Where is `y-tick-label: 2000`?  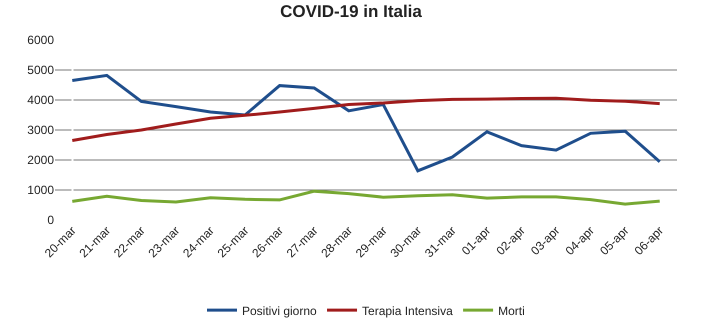 y-tick-label: 2000 is located at coordinates (40, 160).